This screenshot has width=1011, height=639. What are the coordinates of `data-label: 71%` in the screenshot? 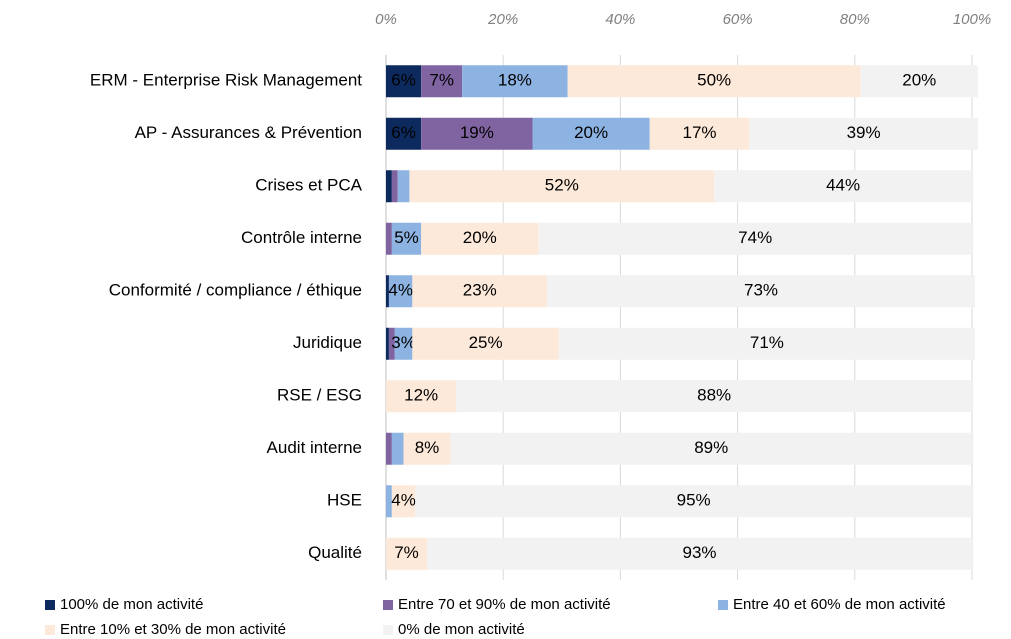 It's located at (767, 342).